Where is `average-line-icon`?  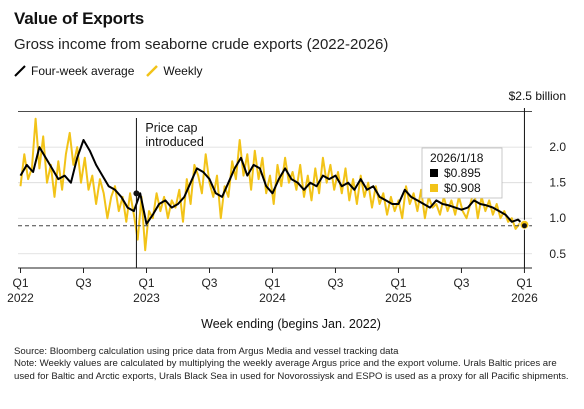 average-line-icon is located at coordinates (20, 71).